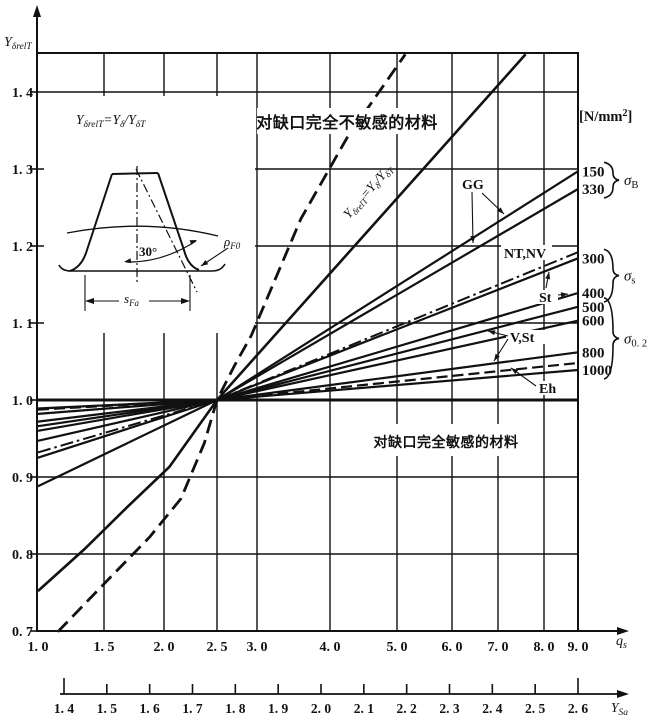 The image size is (650, 726). What do you see at coordinates (64, 708) in the screenshot?
I see `ysa-tick-label: 1. 4` at bounding box center [64, 708].